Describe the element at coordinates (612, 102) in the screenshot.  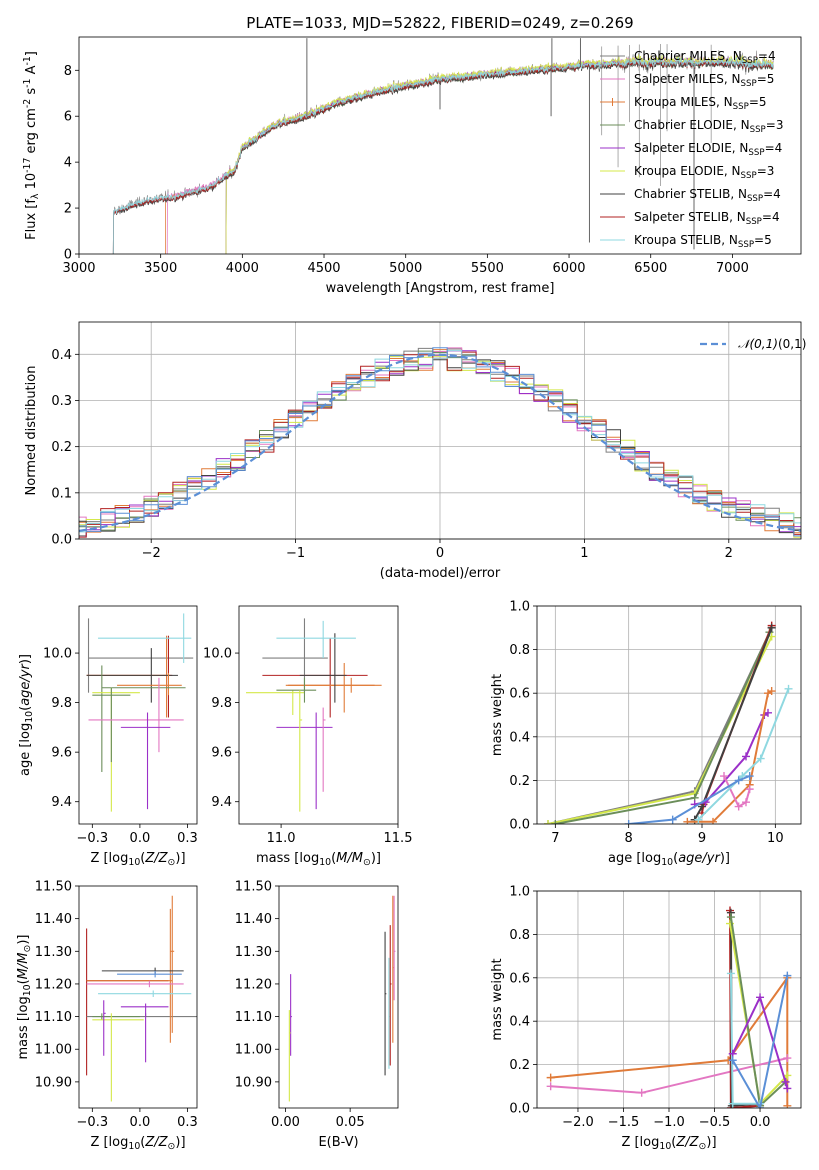
I see `legend-marker` at that location.